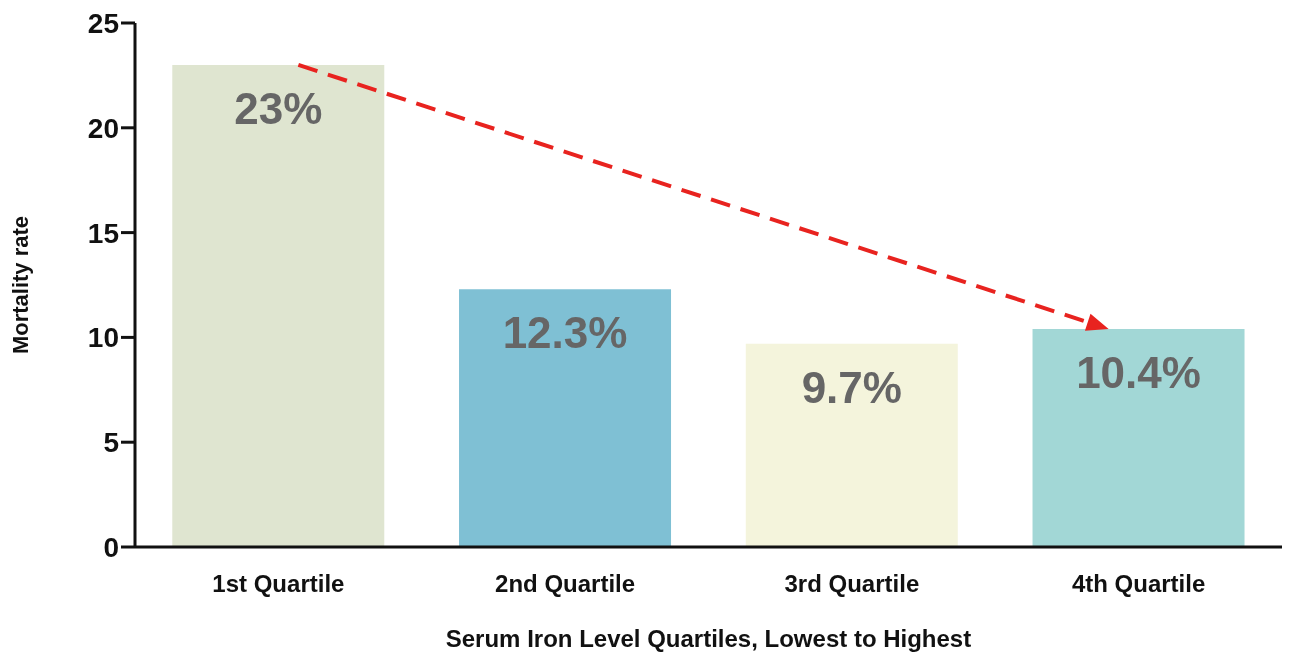 The image size is (1292, 662). Describe the element at coordinates (103, 233) in the screenshot. I see `y-tick-label: 15` at that location.